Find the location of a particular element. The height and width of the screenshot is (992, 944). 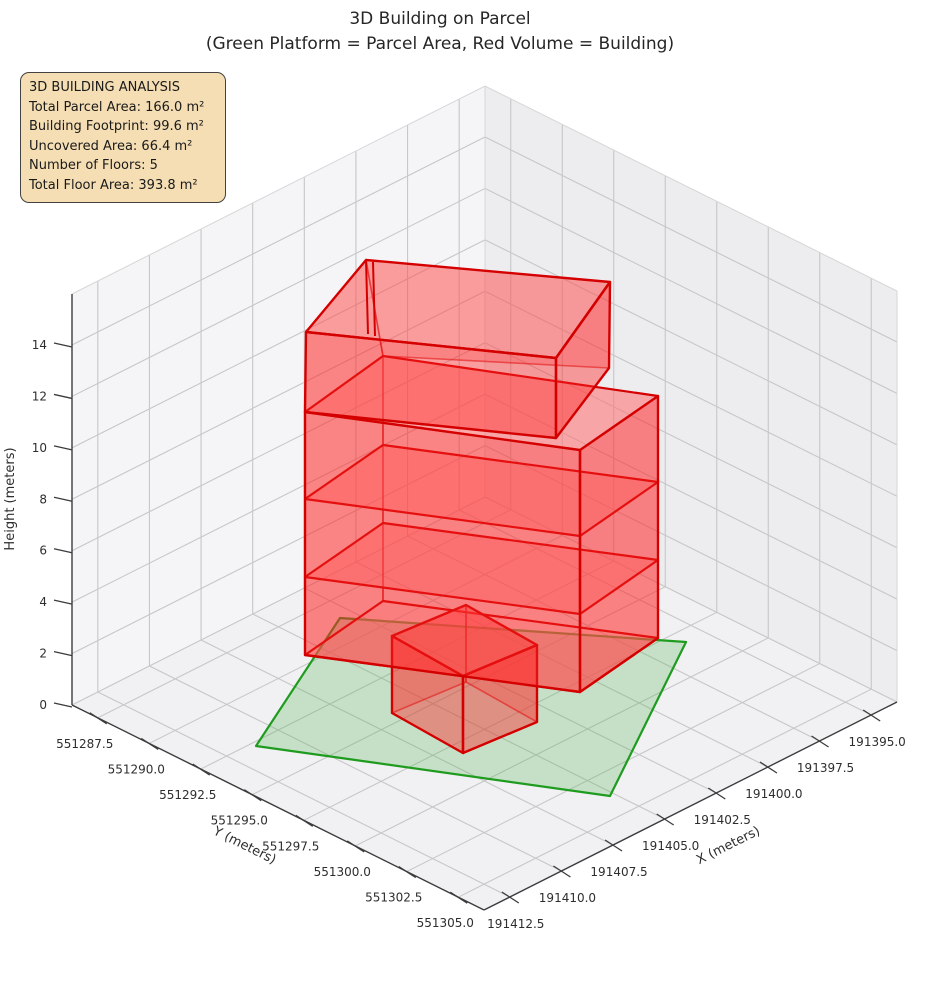

y-tick-label: 551302.5 is located at coordinates (393, 898).